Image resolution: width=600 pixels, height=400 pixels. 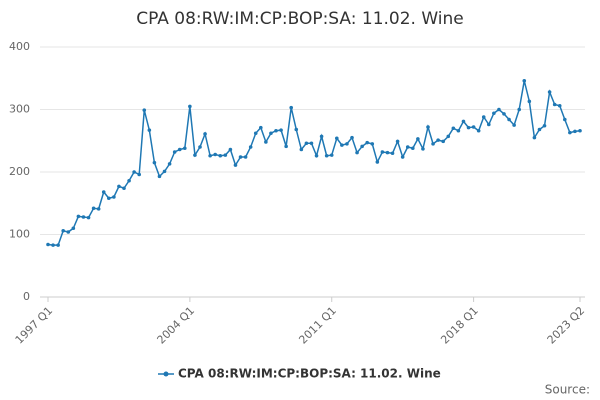 What do you see at coordinates (567, 390) in the screenshot?
I see `source: Source:` at bounding box center [567, 390].